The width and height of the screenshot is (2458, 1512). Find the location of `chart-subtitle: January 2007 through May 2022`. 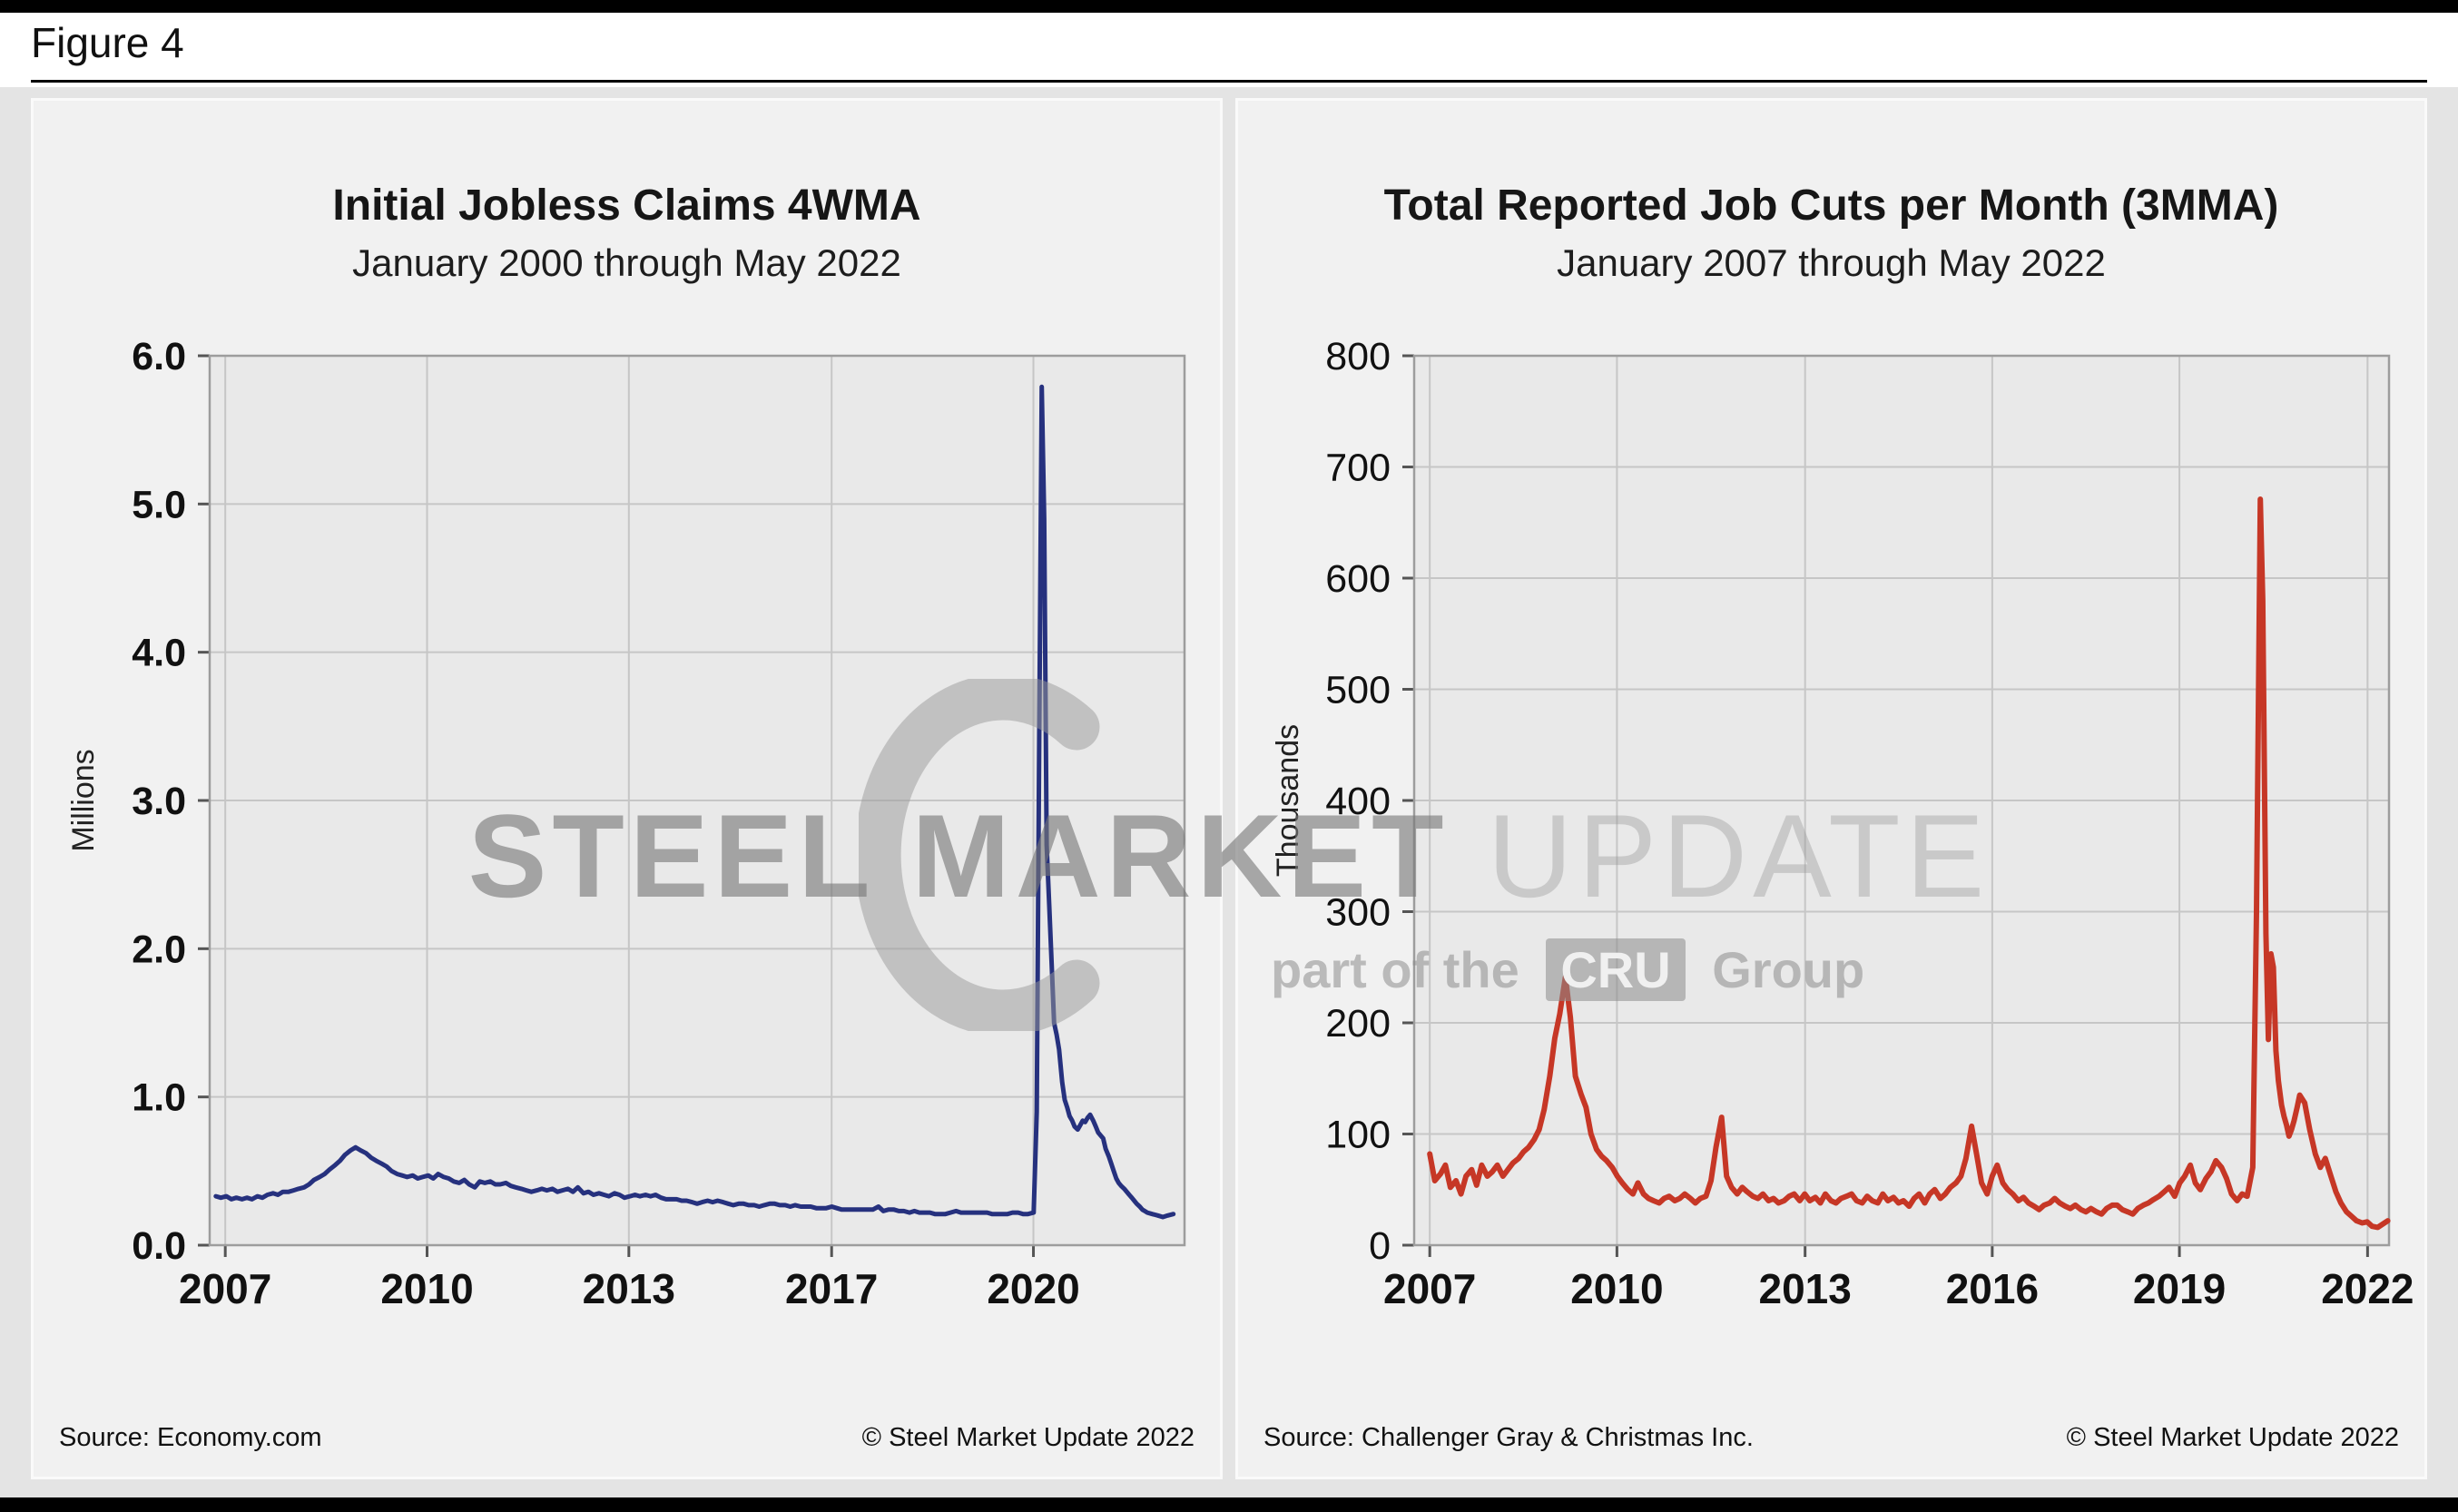

chart-subtitle: January 2007 through May 2022 is located at coordinates (1832, 262).